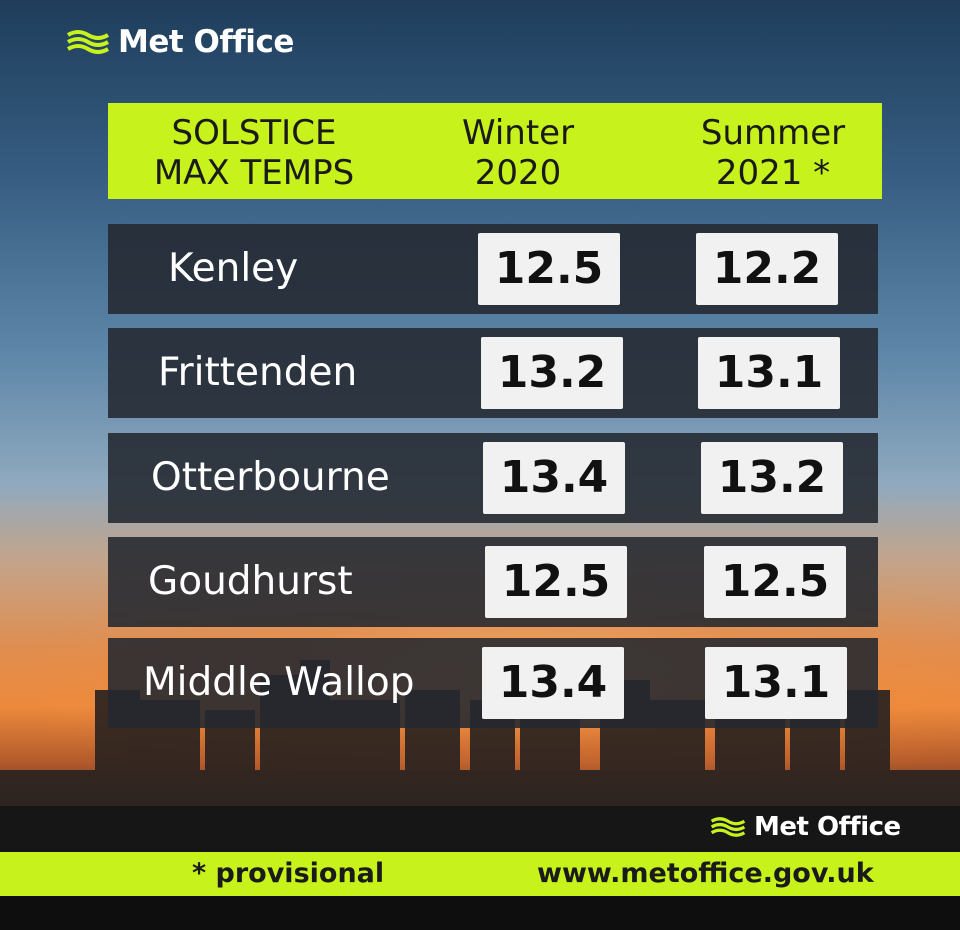 The width and height of the screenshot is (960, 930). I want to click on table-row: Otterbourne 13.4 13.2, so click(493, 478).